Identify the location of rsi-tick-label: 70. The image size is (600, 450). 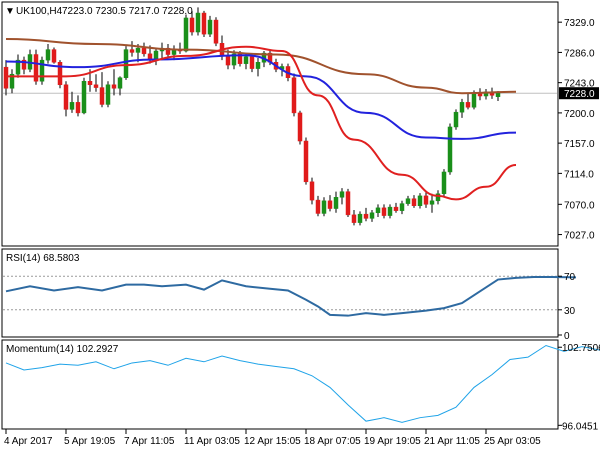
(570, 277).